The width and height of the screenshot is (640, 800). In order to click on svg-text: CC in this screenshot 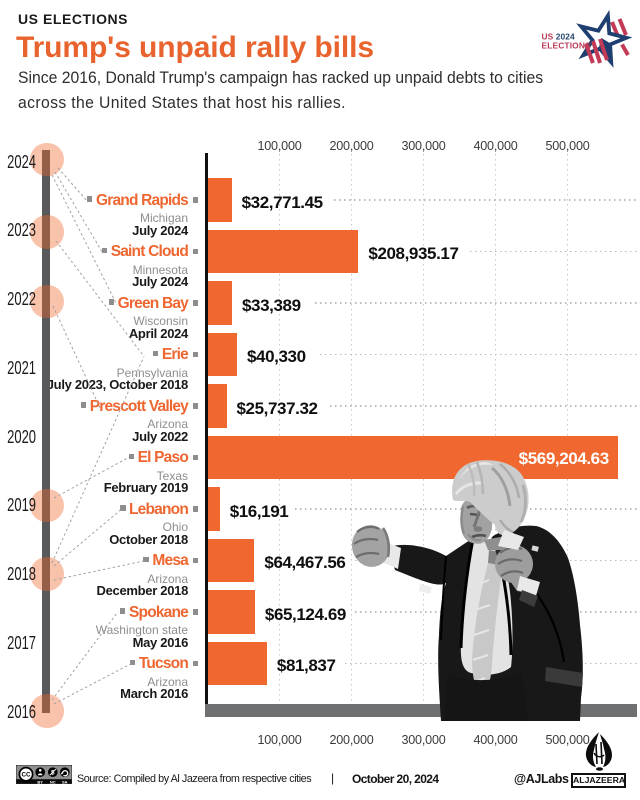, I will do `click(26, 774)`.